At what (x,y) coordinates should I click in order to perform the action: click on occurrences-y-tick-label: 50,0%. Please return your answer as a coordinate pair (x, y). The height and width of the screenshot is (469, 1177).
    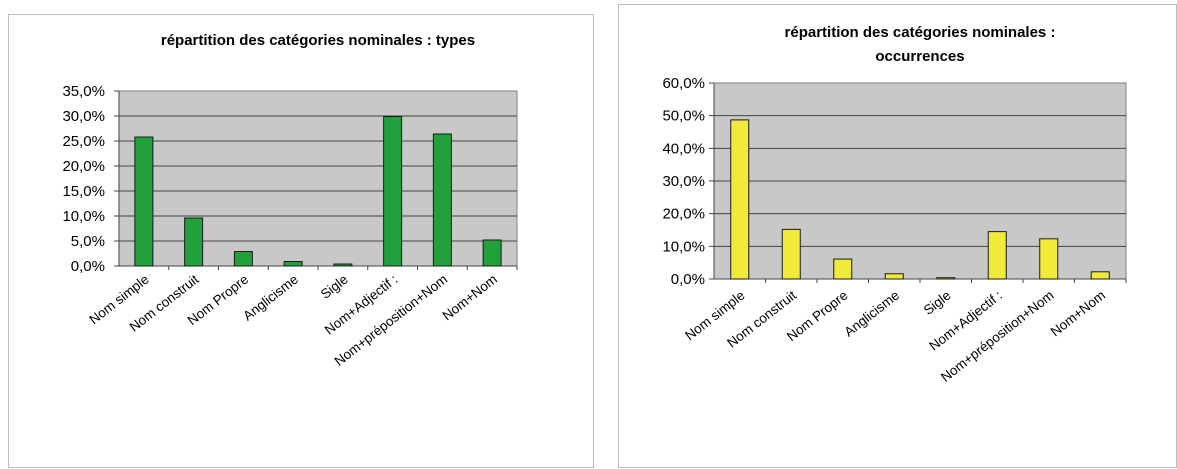
    Looking at the image, I should click on (683, 116).